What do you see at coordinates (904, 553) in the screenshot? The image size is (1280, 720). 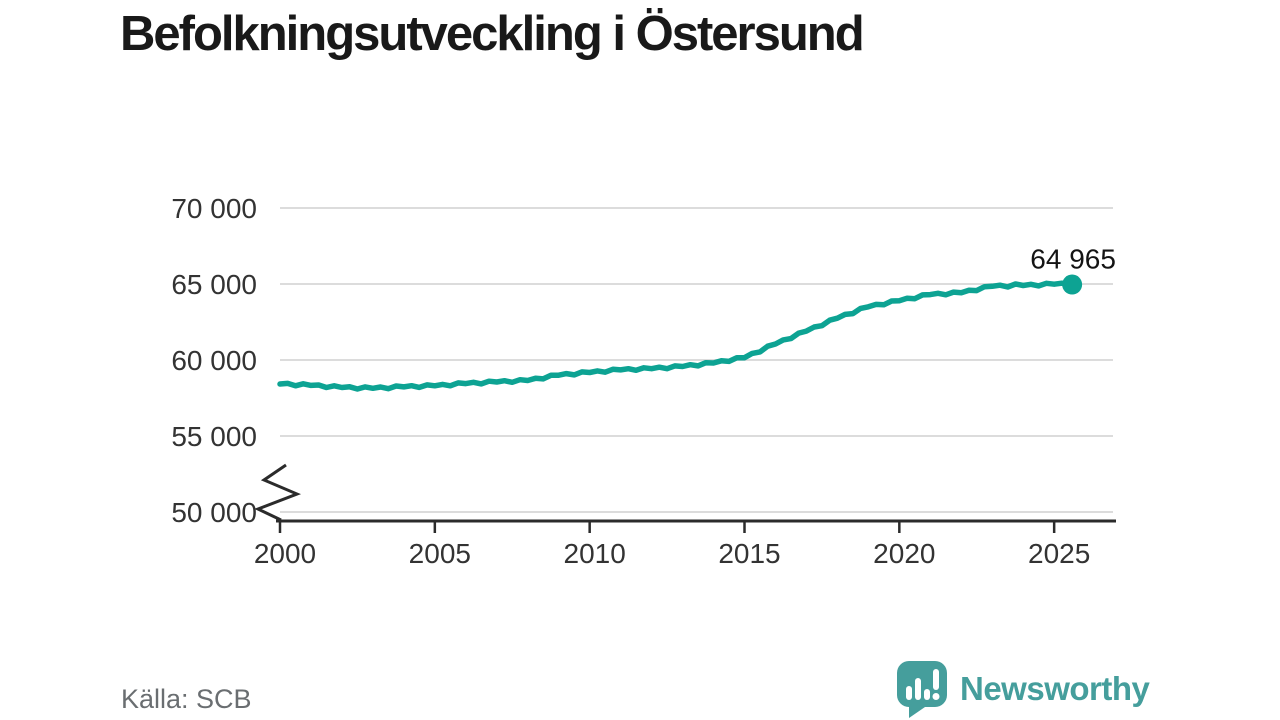 I see `x-tick-label: 2020` at bounding box center [904, 553].